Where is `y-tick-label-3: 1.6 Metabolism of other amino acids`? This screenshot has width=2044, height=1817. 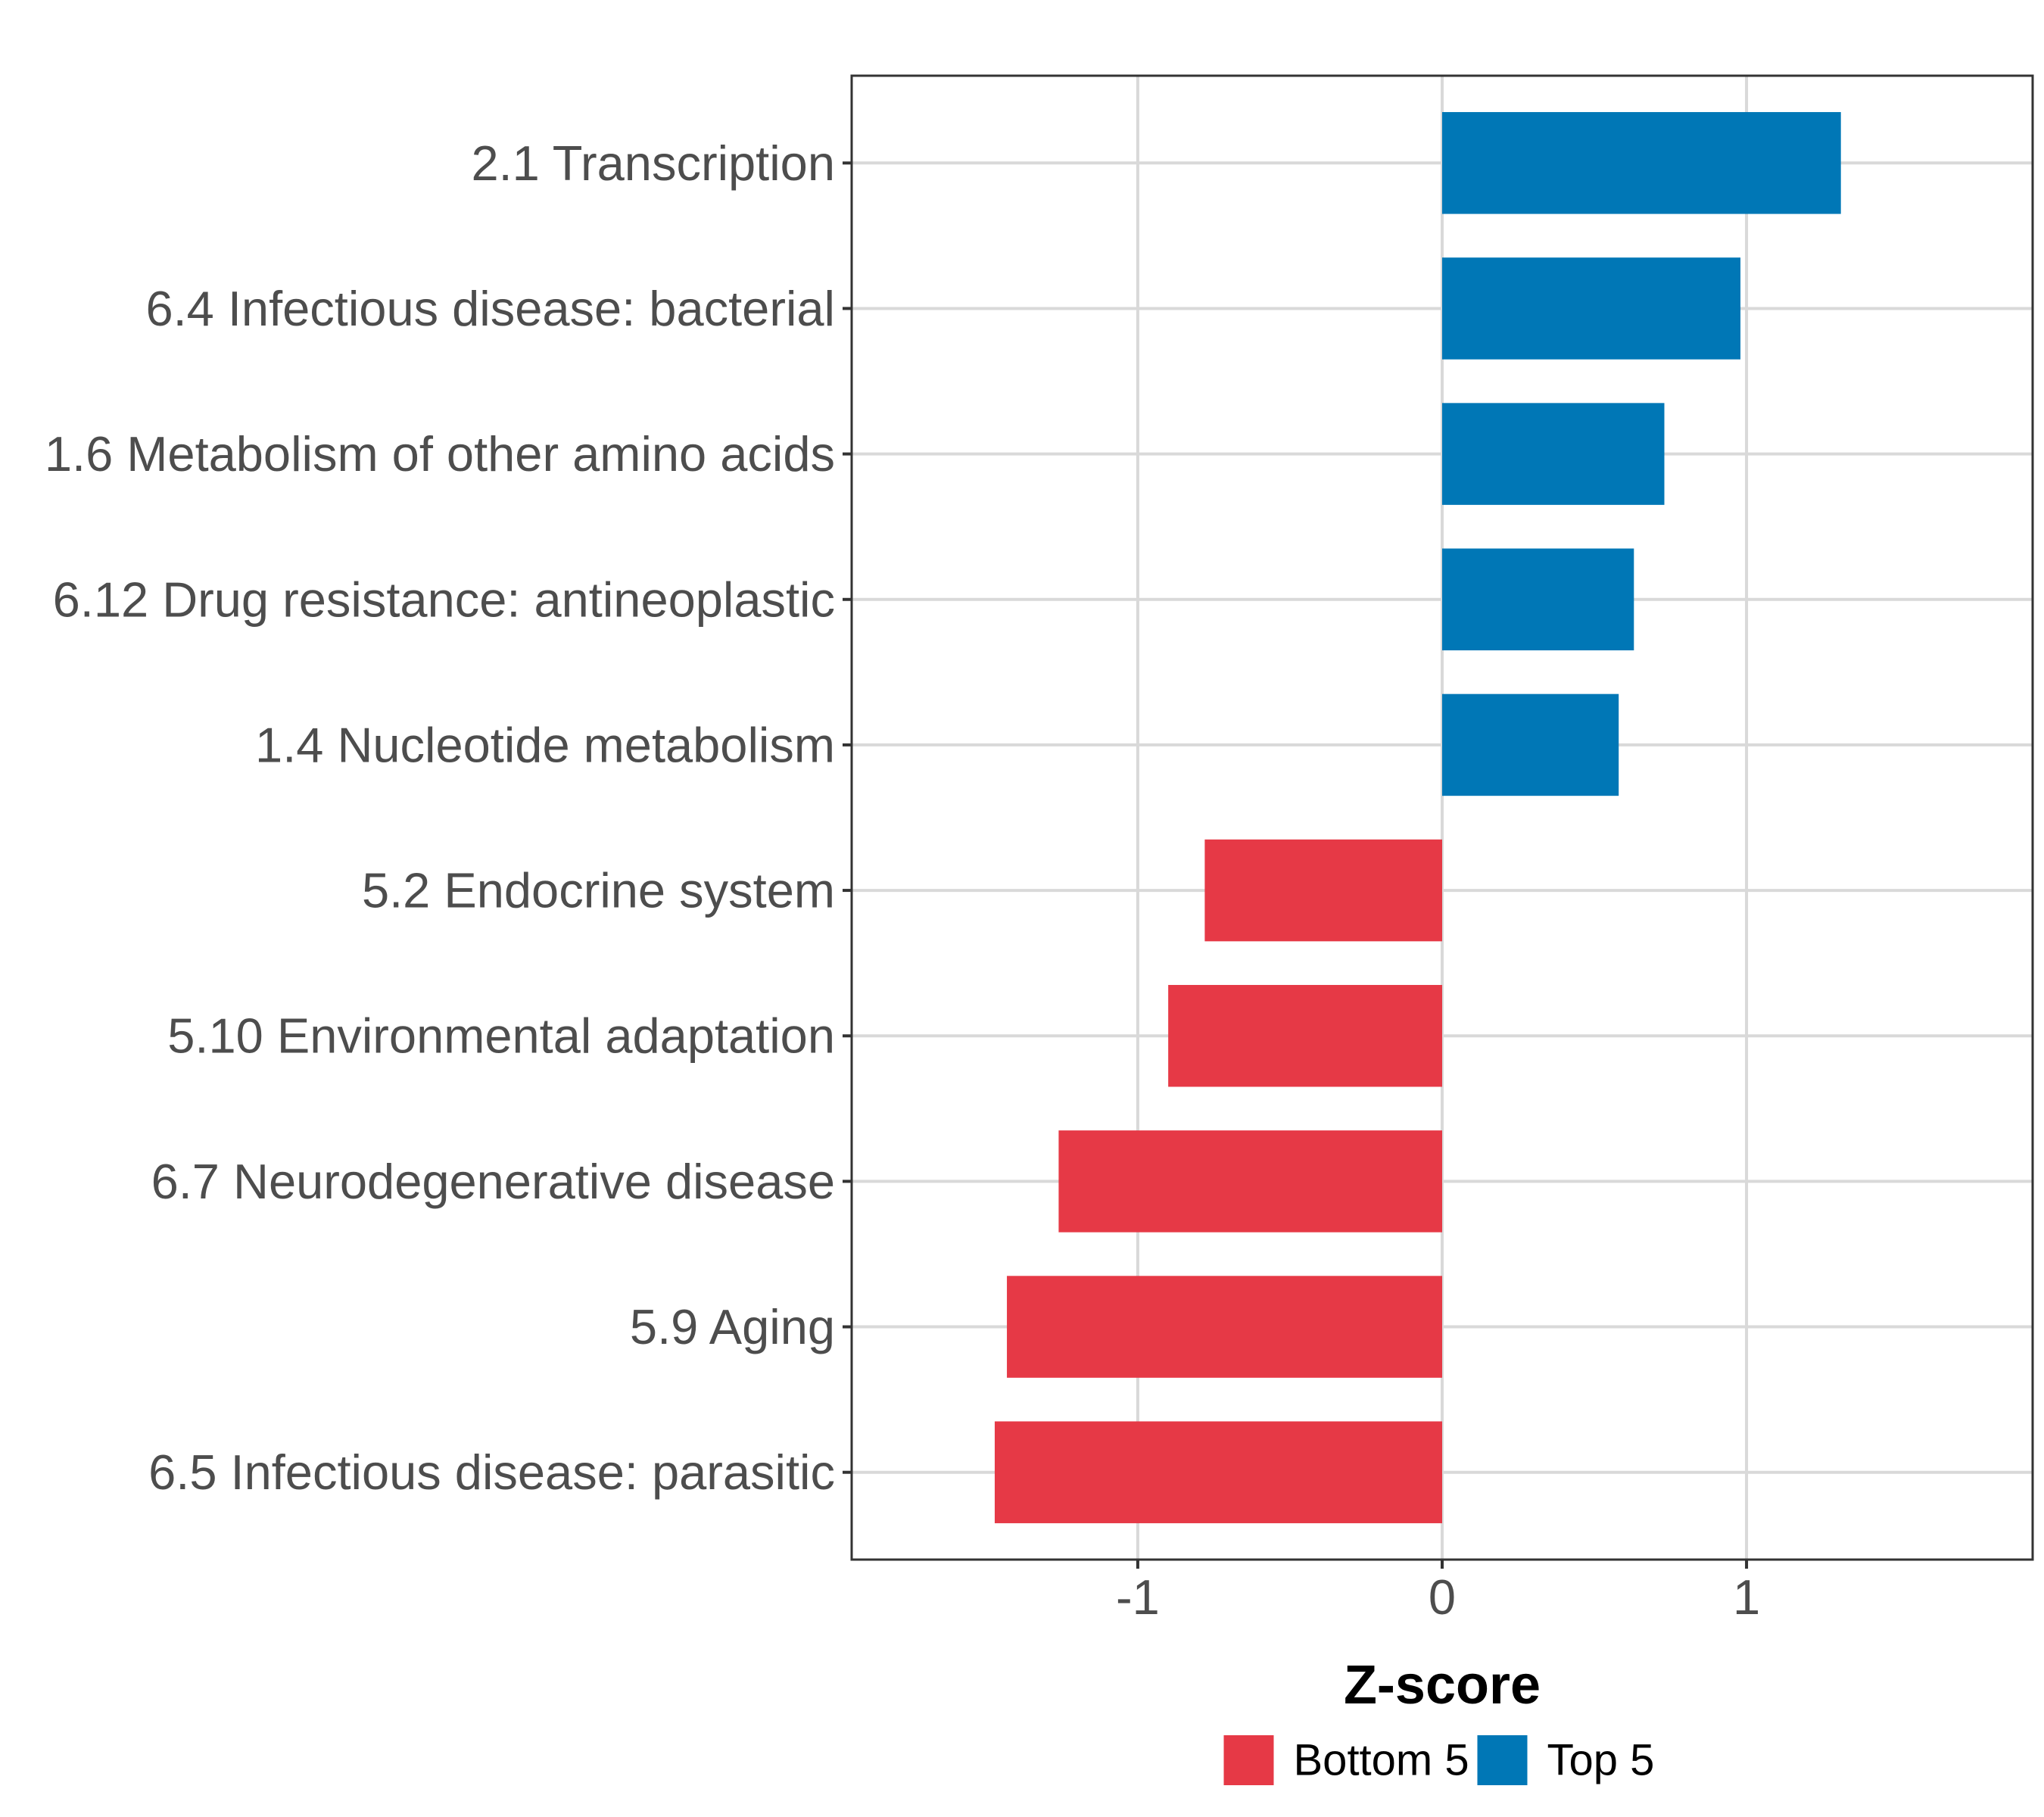 y-tick-label-3: 1.6 Metabolism of other amino acids is located at coordinates (440, 454).